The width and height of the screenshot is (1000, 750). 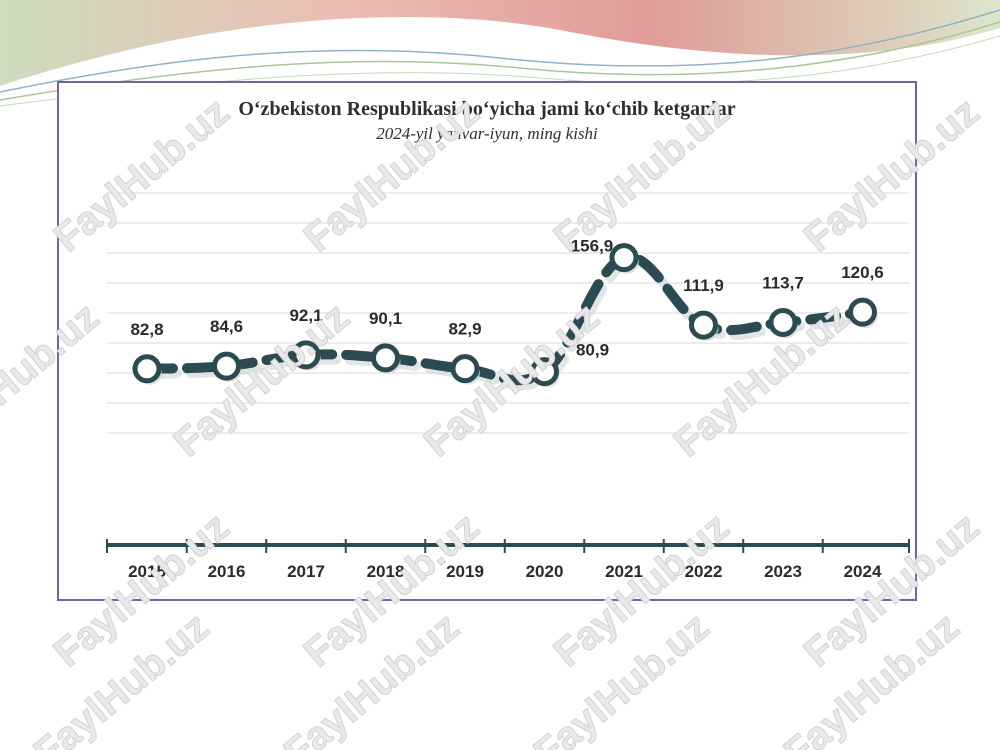 What do you see at coordinates (508, 560) in the screenshot?
I see `x-axis-ticks: 2015 2016 2017 2018 2019 2020 2021 2022 2023 2024` at bounding box center [508, 560].